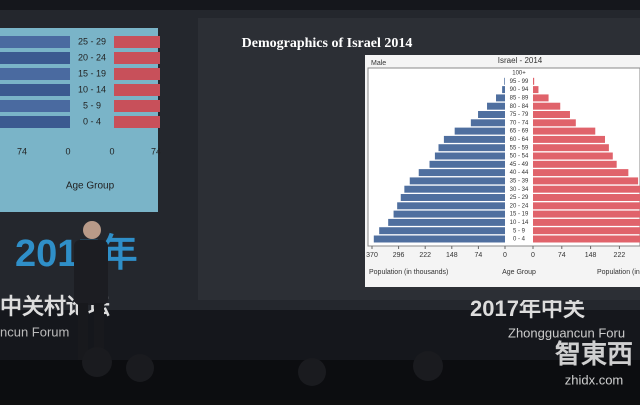  What do you see at coordinates (90, 186) in the screenshot?
I see `axis-label: Age Group` at bounding box center [90, 186].